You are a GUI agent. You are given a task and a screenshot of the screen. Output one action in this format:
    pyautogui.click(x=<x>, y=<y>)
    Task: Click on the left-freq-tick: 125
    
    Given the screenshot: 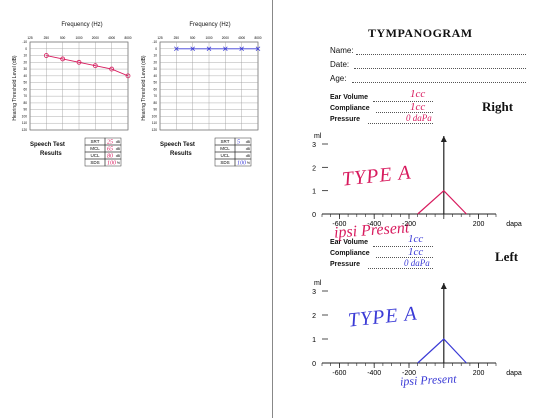 What is the action you would take?
    pyautogui.click(x=160, y=38)
    